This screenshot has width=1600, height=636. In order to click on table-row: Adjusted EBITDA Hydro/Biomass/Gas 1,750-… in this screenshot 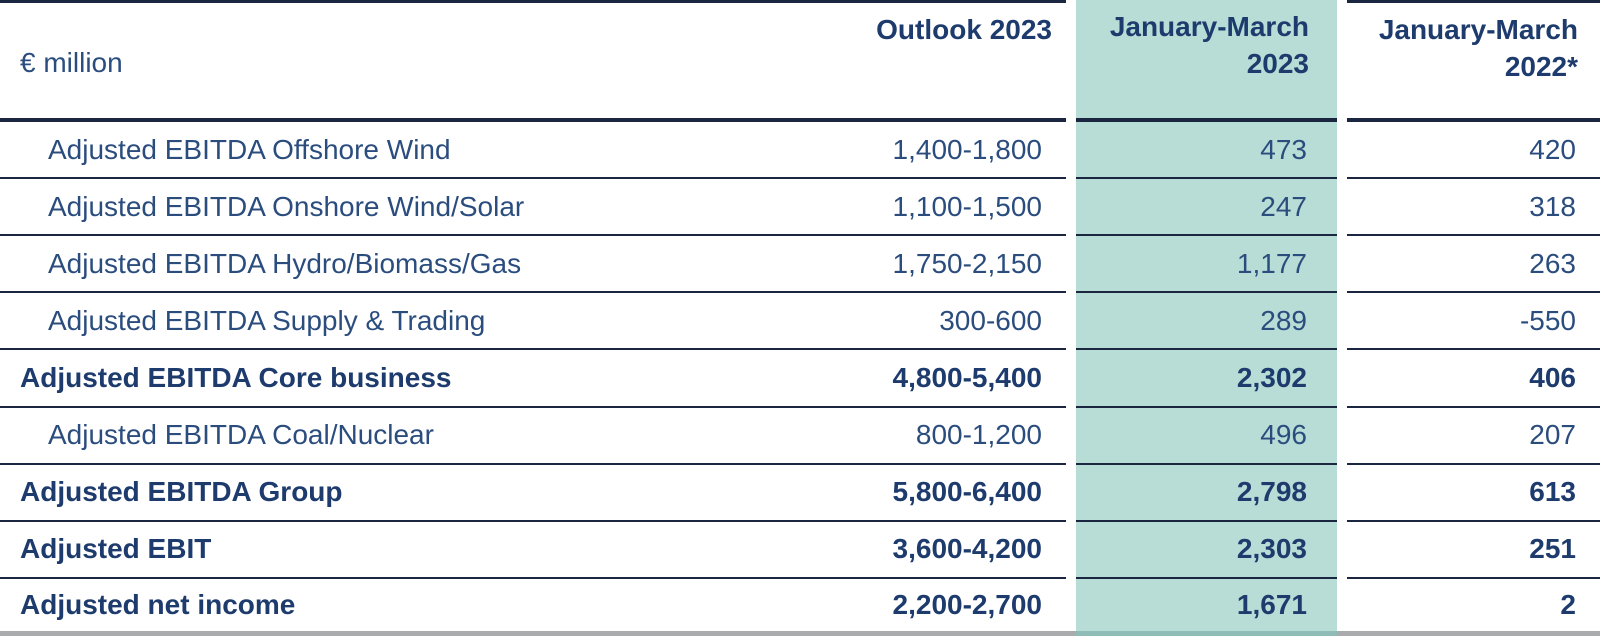, I will do `click(800, 265)`.